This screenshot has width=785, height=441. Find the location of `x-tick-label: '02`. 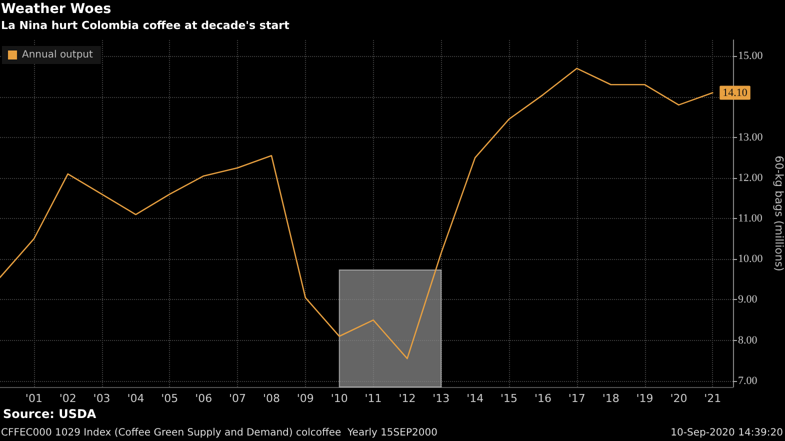

x-tick-label: '02 is located at coordinates (67, 398).